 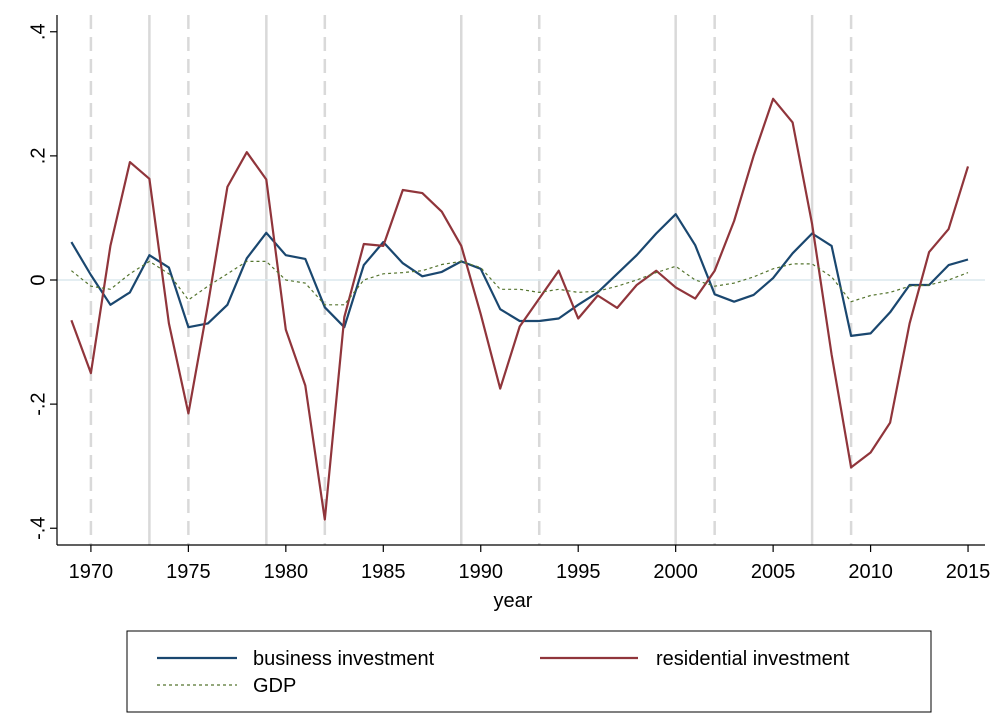 I want to click on x-tick-label: 1970, so click(x=91, y=572).